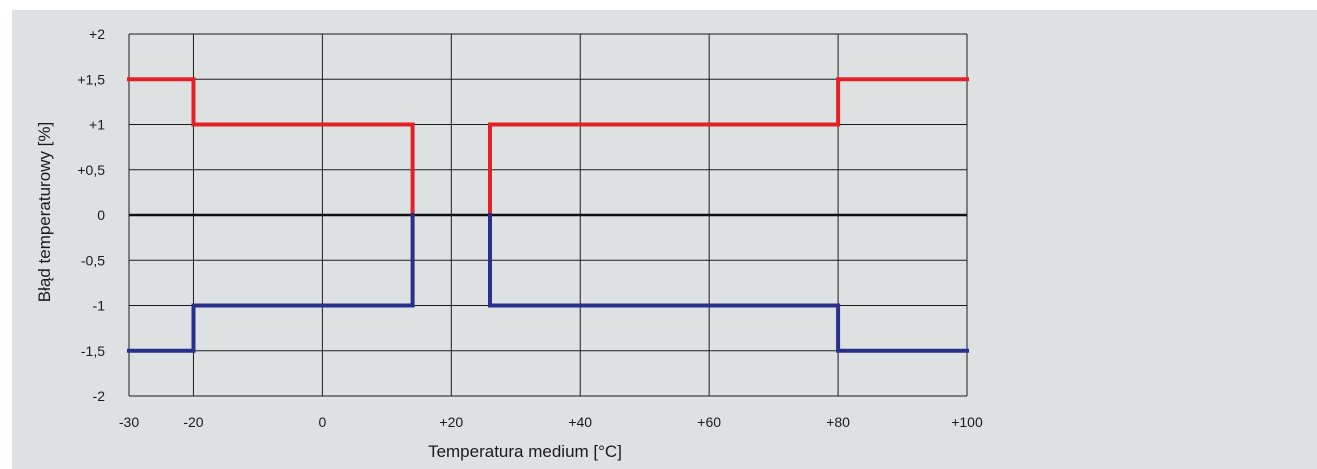 The width and height of the screenshot is (1317, 469). What do you see at coordinates (93, 260) in the screenshot?
I see `y-tick-label: -0,5` at bounding box center [93, 260].